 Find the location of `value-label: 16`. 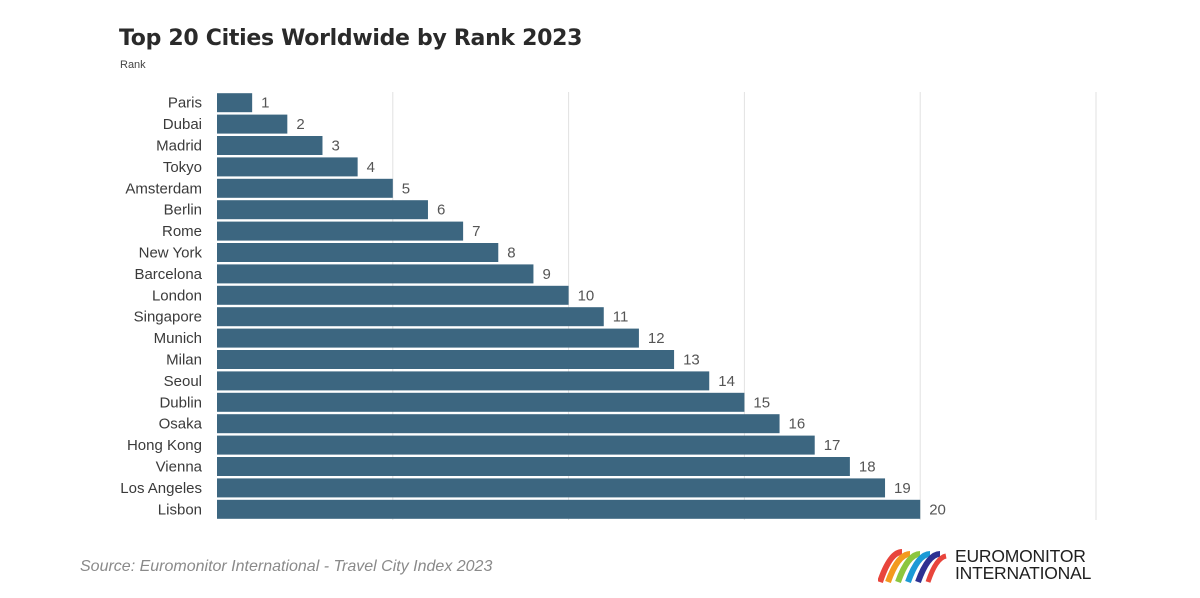

value-label: 16 is located at coordinates (797, 424).